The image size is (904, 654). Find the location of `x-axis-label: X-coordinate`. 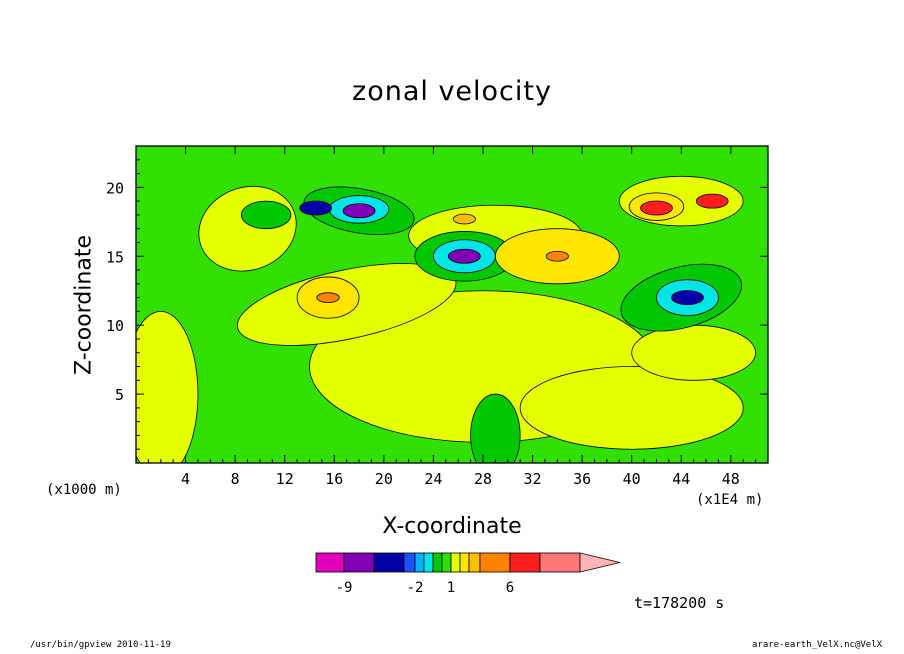

x-axis-label: X-coordinate is located at coordinates (452, 526).